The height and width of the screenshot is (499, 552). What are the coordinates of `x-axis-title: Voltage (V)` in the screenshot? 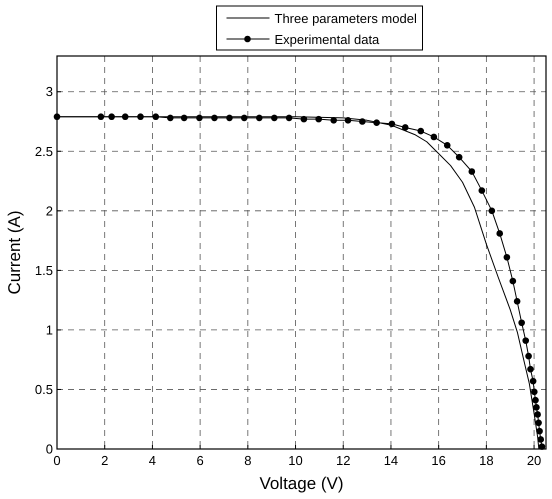 It's located at (301, 483).